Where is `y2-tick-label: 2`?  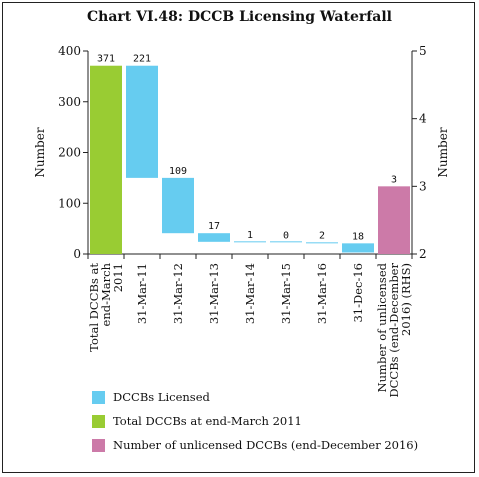
y2-tick-label: 2 is located at coordinates (423, 254).